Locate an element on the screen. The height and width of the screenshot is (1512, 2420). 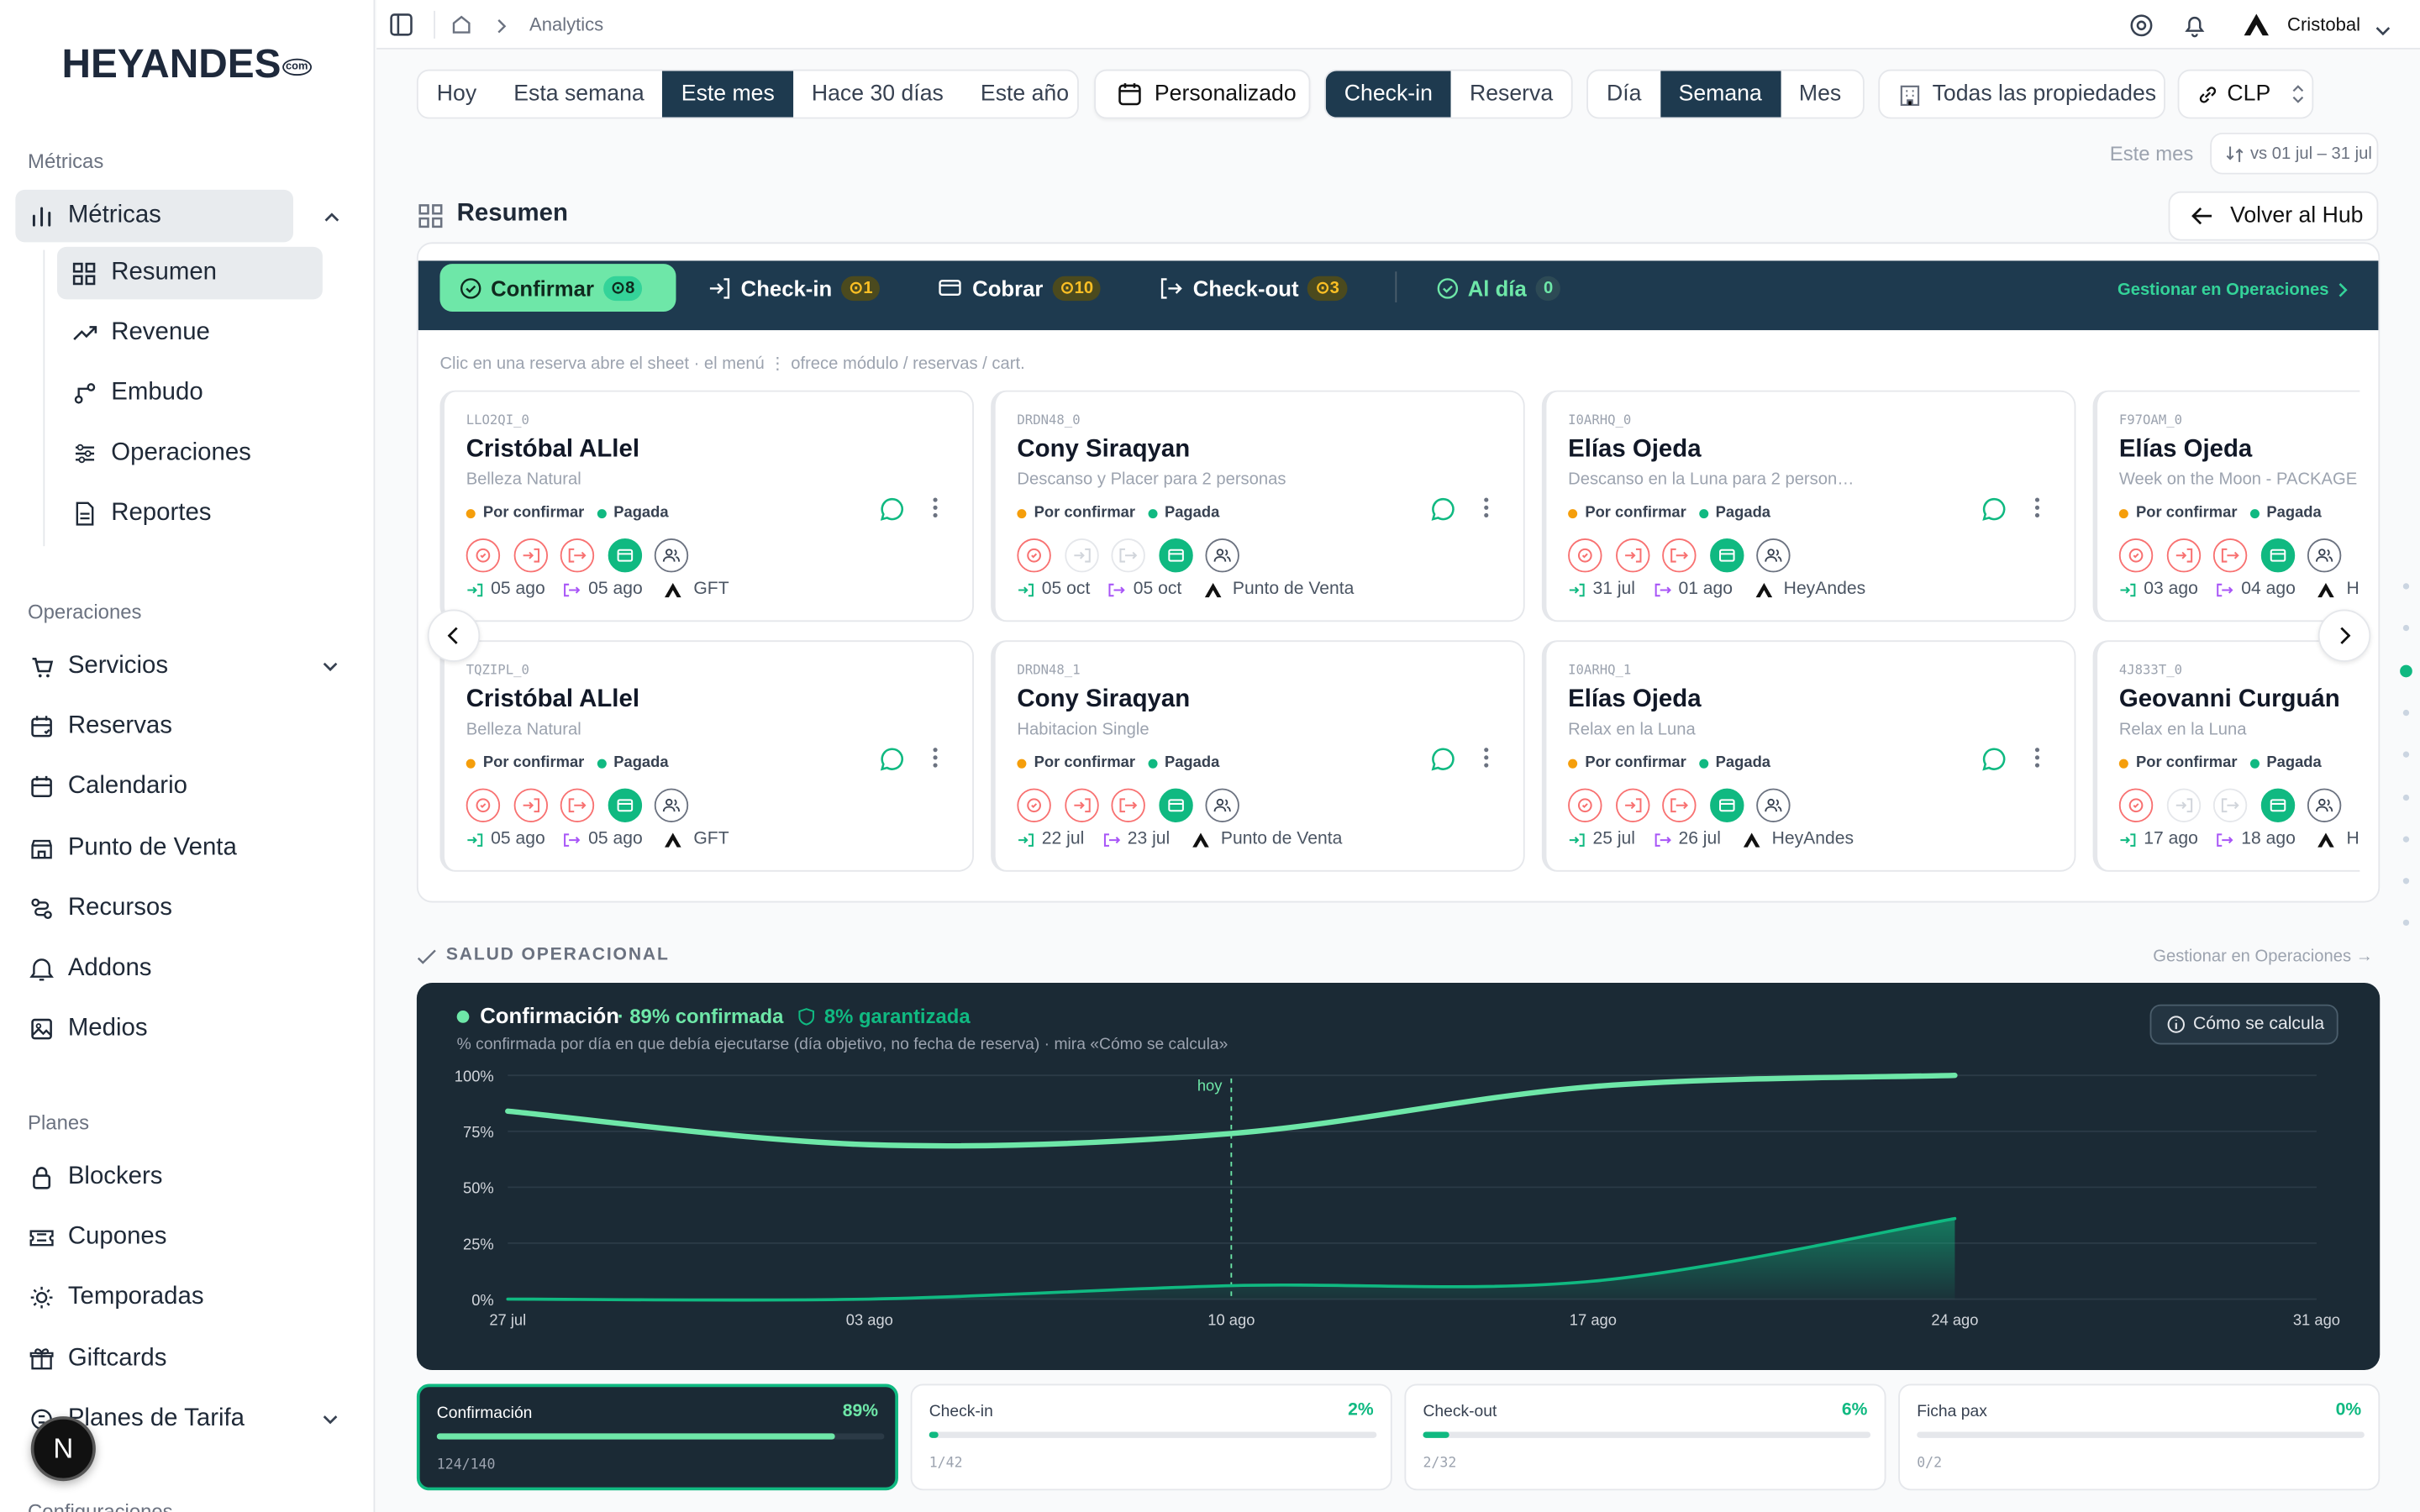
sub-item-operaciones: Operaciones is located at coordinates (190, 454).